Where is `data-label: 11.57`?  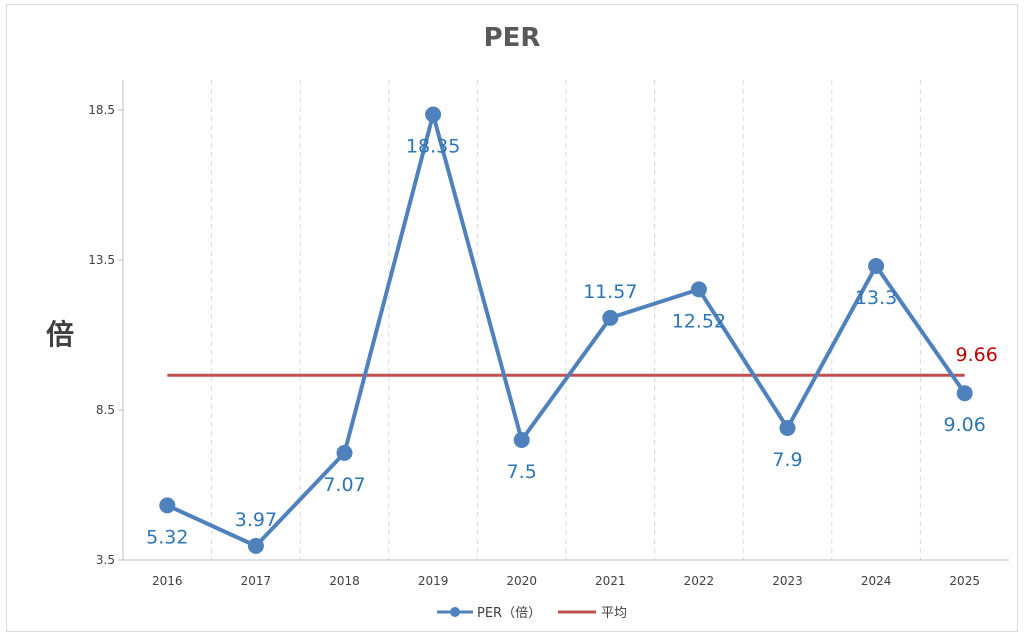 data-label: 11.57 is located at coordinates (610, 292).